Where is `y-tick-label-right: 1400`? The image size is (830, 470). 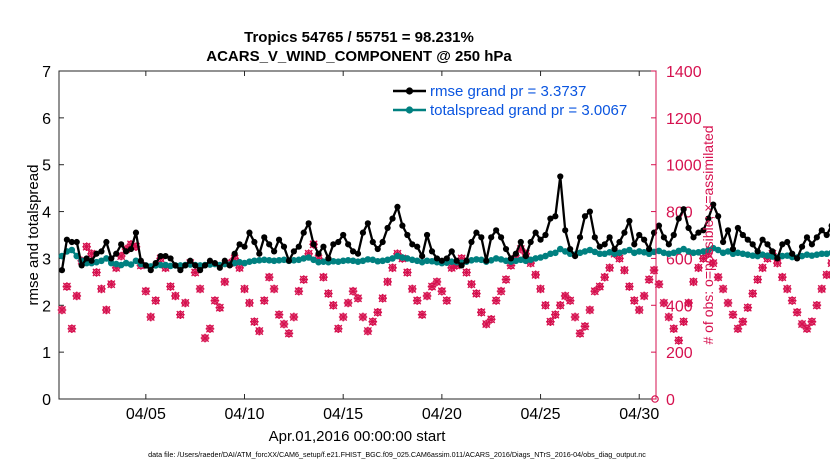 y-tick-label-right: 1400 is located at coordinates (684, 72).